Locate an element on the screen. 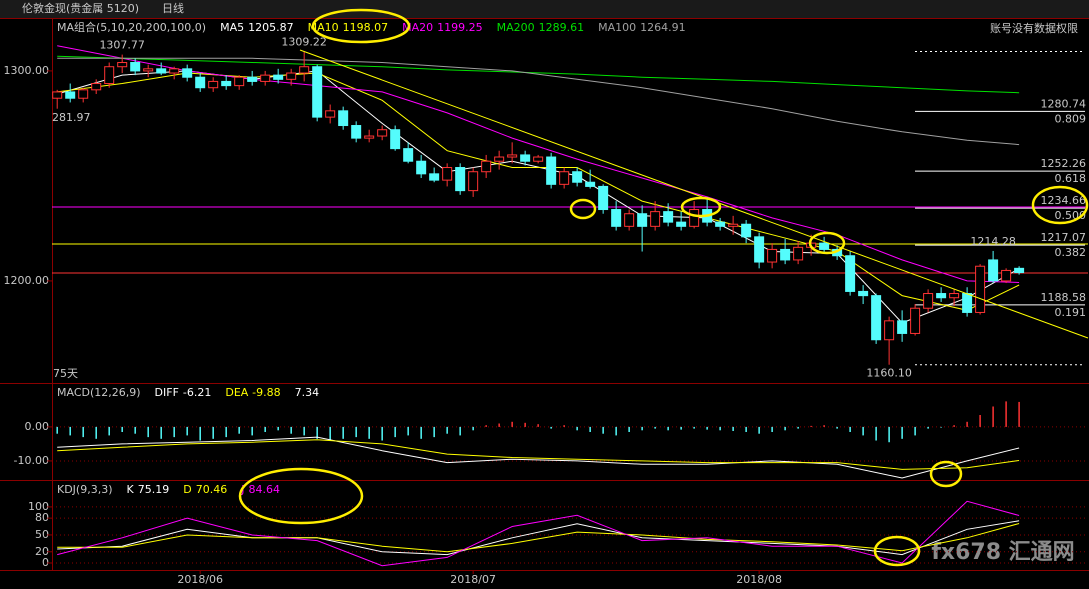 Image resolution: width=1089 pixels, height=589 pixels. fib-price: 1234.66 is located at coordinates (1064, 200).